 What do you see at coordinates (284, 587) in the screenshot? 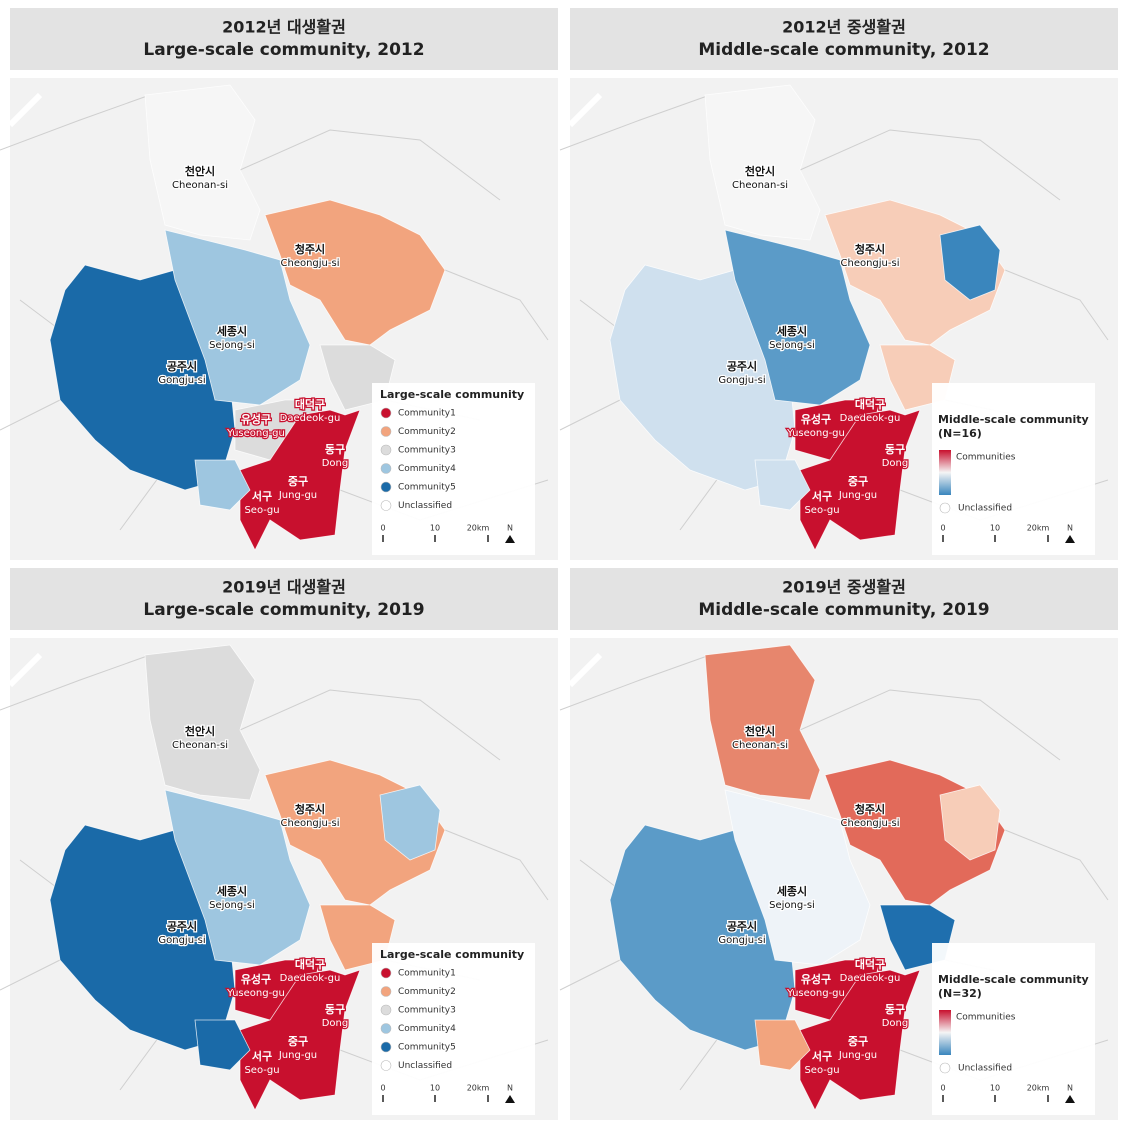
I see `panel-title-ko: 2019년 대생활권` at bounding box center [284, 587].